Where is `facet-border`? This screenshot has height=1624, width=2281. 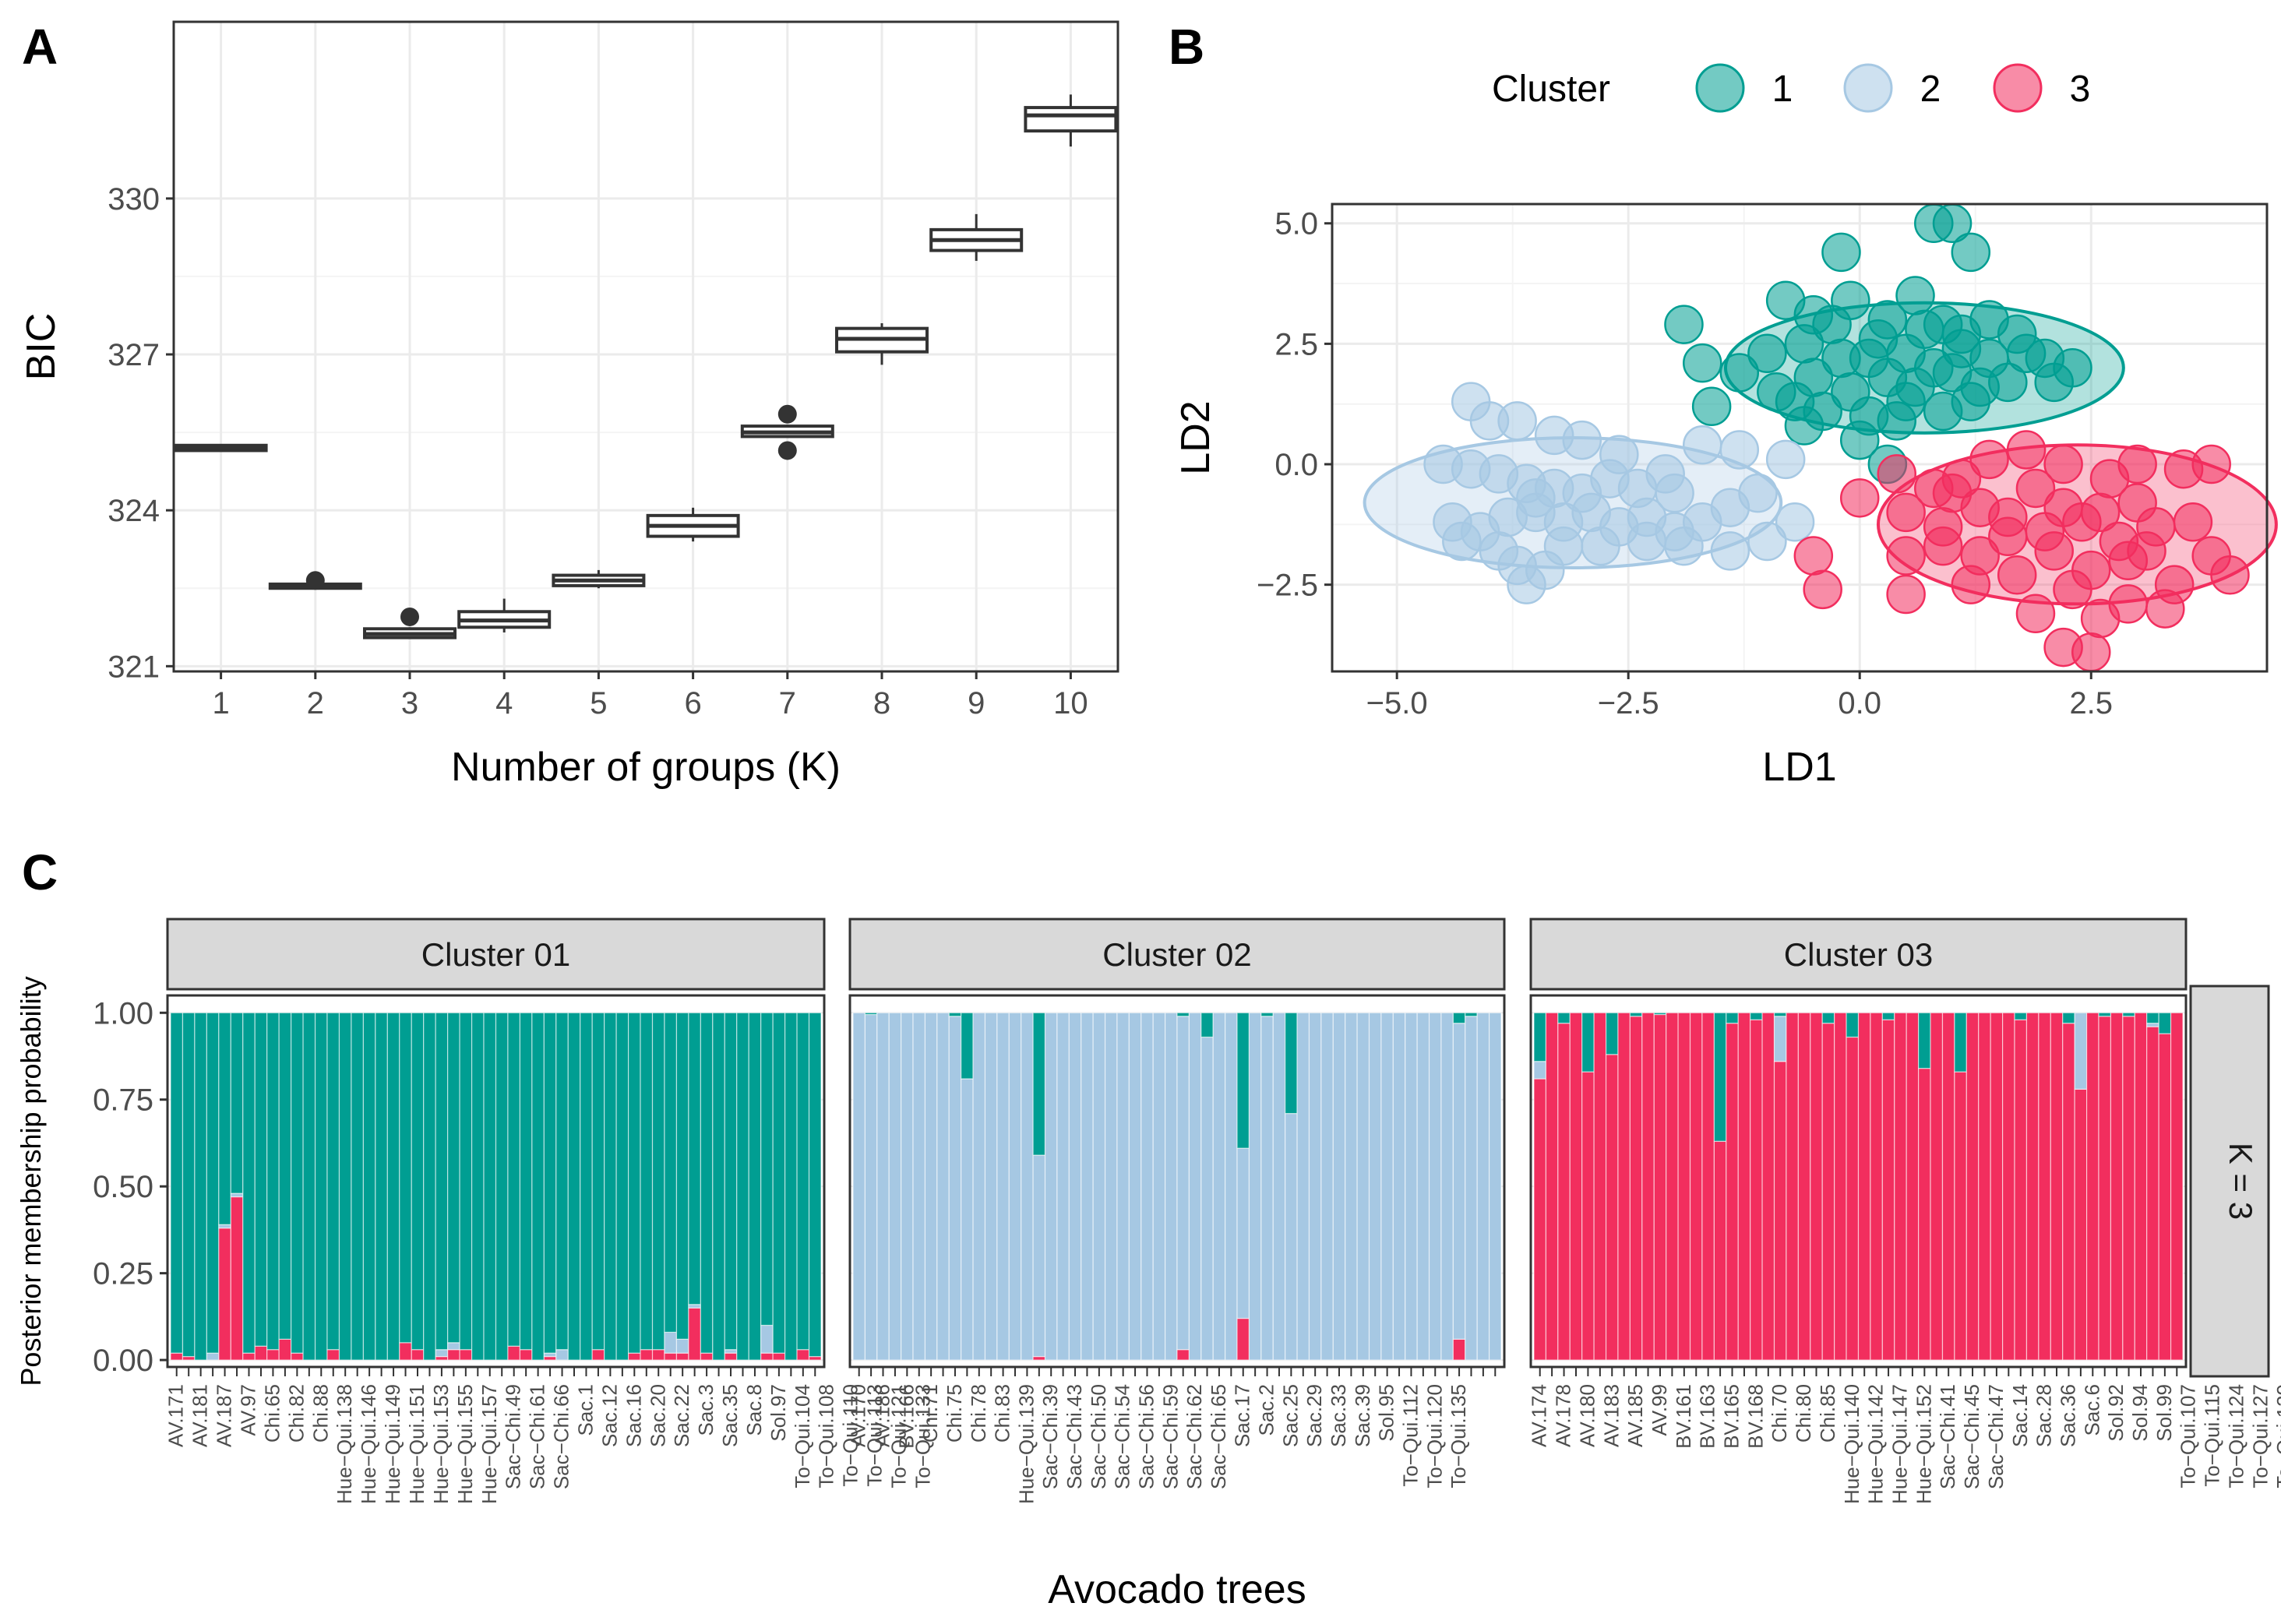
facet-border is located at coordinates (496, 1181).